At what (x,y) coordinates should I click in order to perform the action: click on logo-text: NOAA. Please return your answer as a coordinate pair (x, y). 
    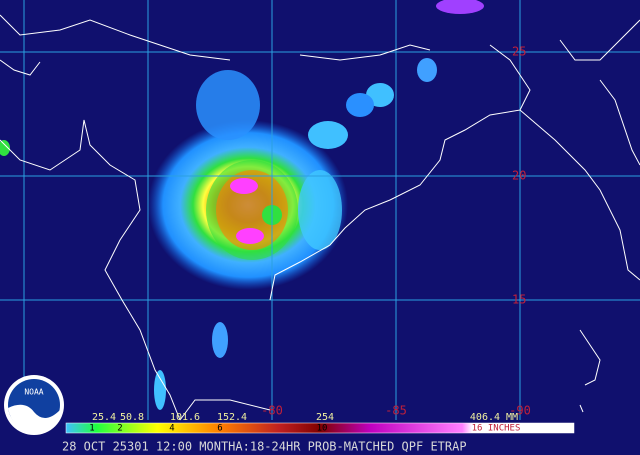
    Looking at the image, I should click on (33, 392).